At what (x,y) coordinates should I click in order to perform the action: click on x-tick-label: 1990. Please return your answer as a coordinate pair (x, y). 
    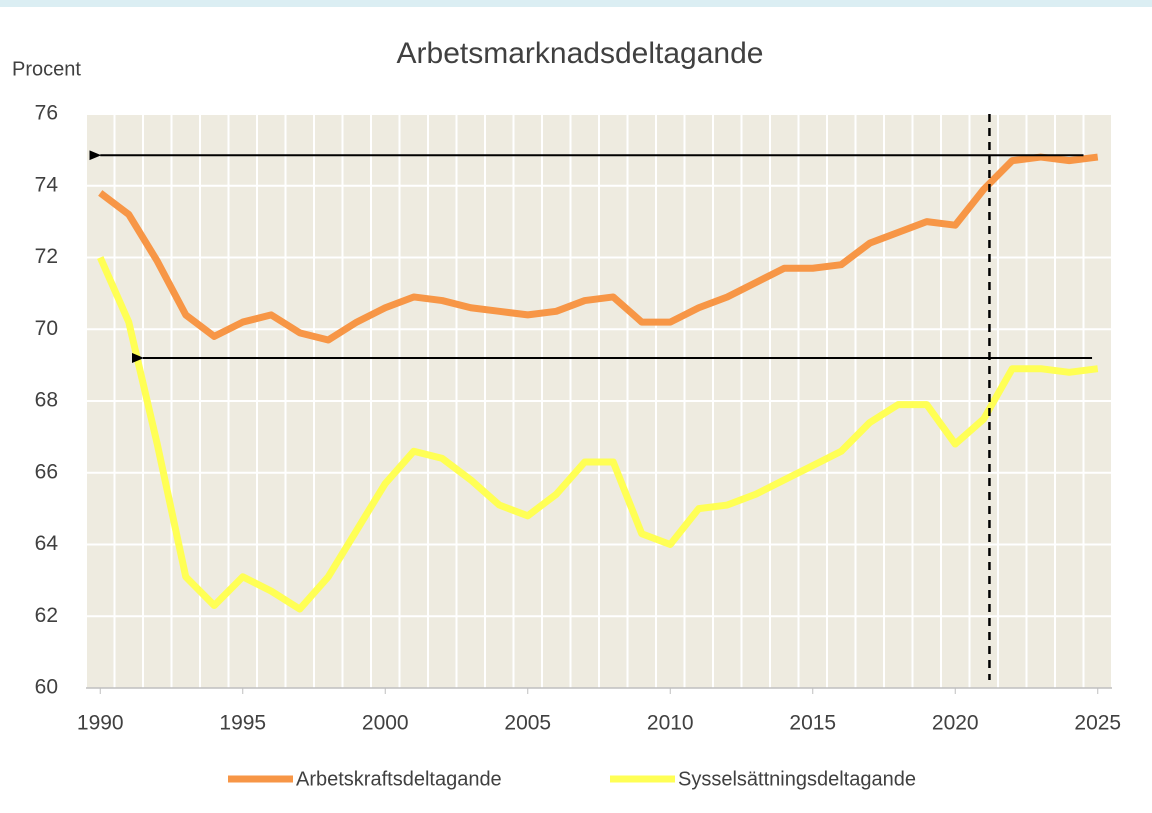
    Looking at the image, I should click on (100, 723).